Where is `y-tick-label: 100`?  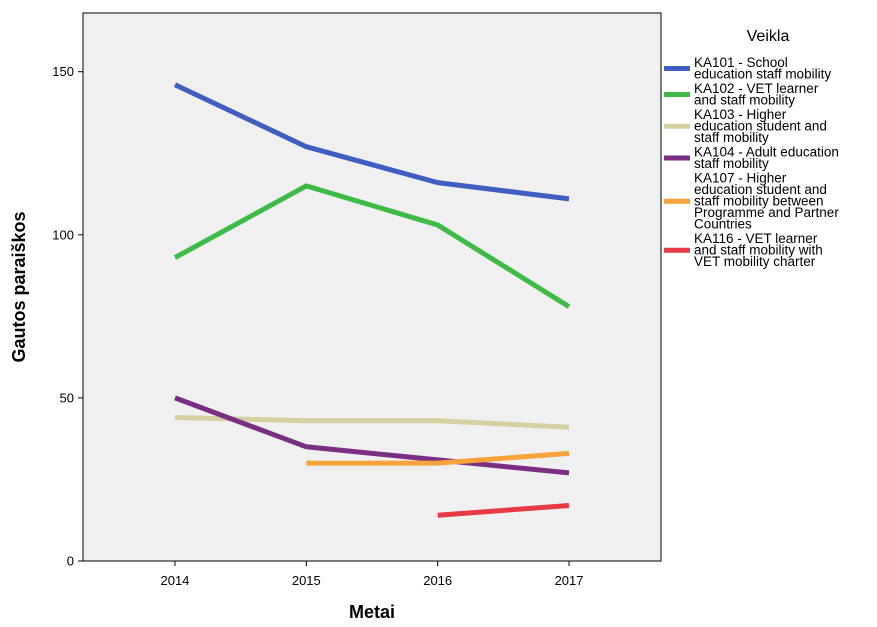
y-tick-label: 100 is located at coordinates (63, 234).